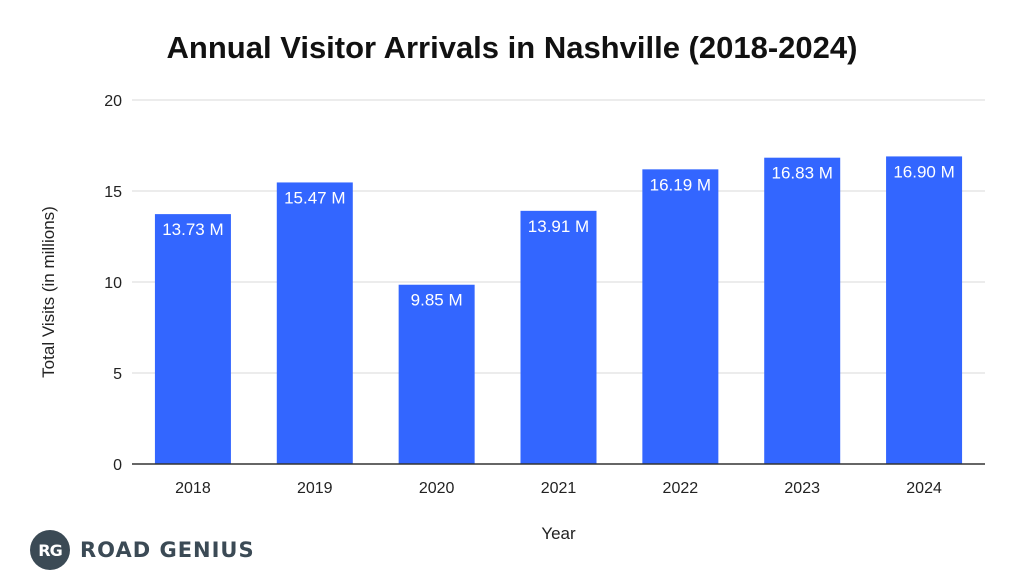 This screenshot has width=1024, height=582. I want to click on x-tick-label: 2018, so click(193, 488).